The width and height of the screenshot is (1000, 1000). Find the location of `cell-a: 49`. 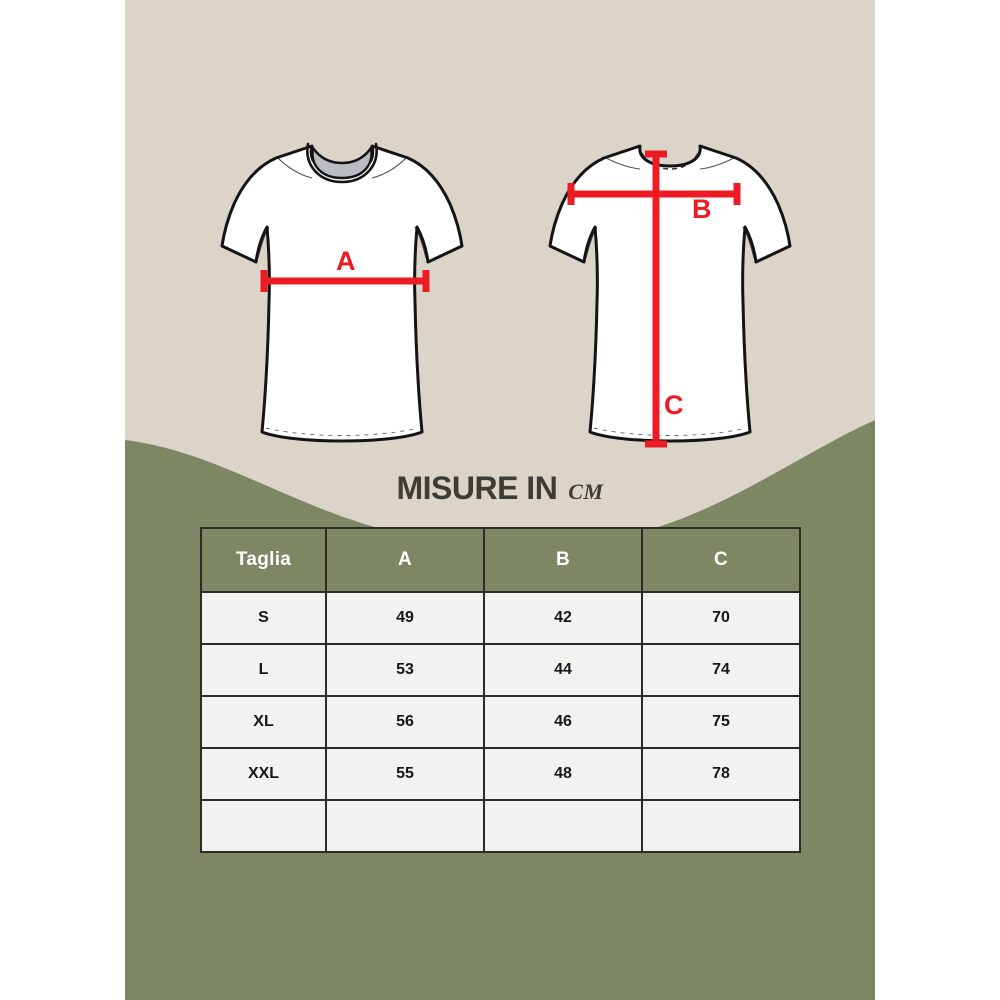

cell-a: 49 is located at coordinates (405, 618).